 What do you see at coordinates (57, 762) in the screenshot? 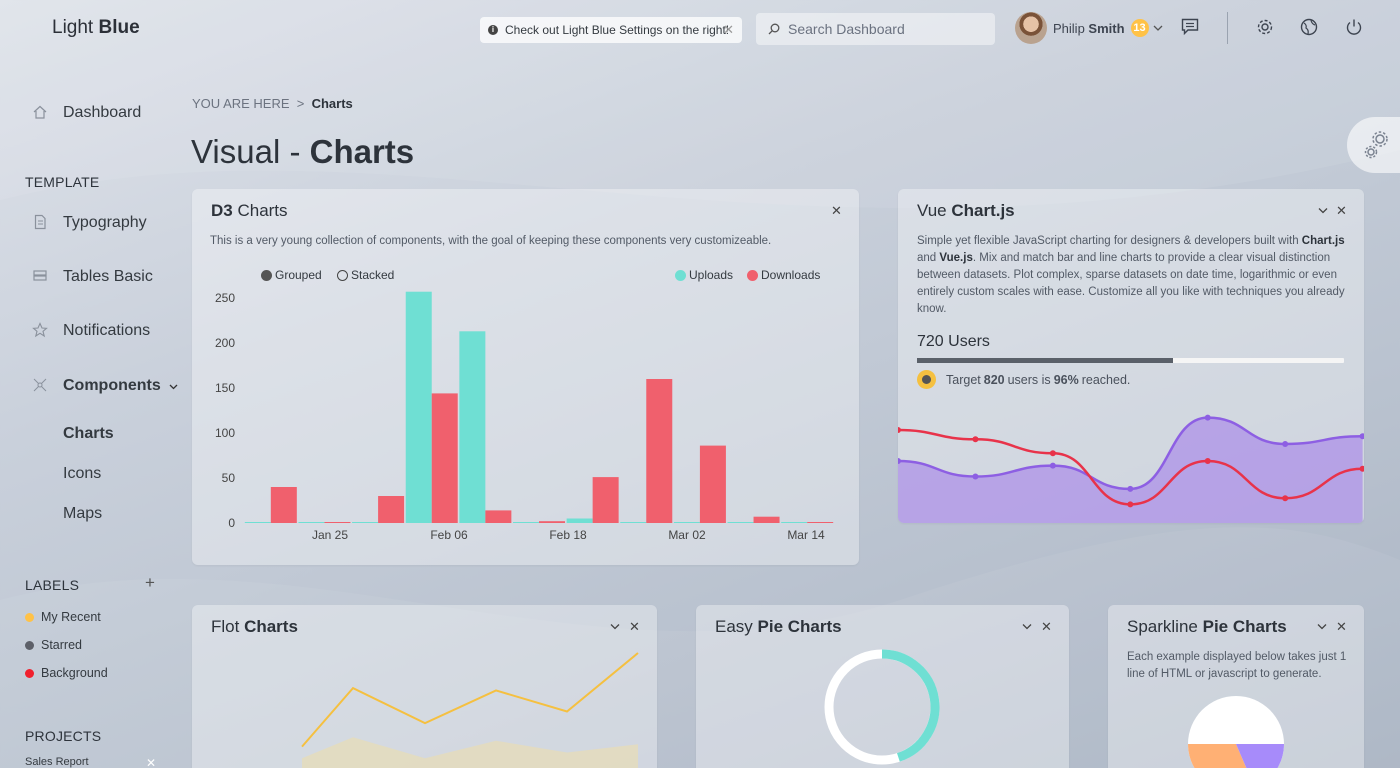
I see `project-item: Sales Report` at bounding box center [57, 762].